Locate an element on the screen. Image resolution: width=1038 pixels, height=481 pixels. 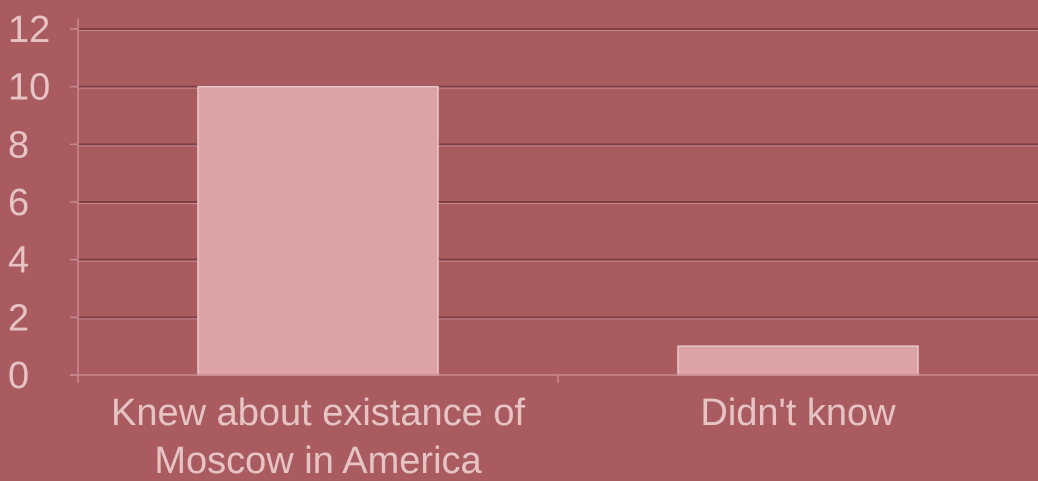
y-tick-label: 6 is located at coordinates (18, 203).